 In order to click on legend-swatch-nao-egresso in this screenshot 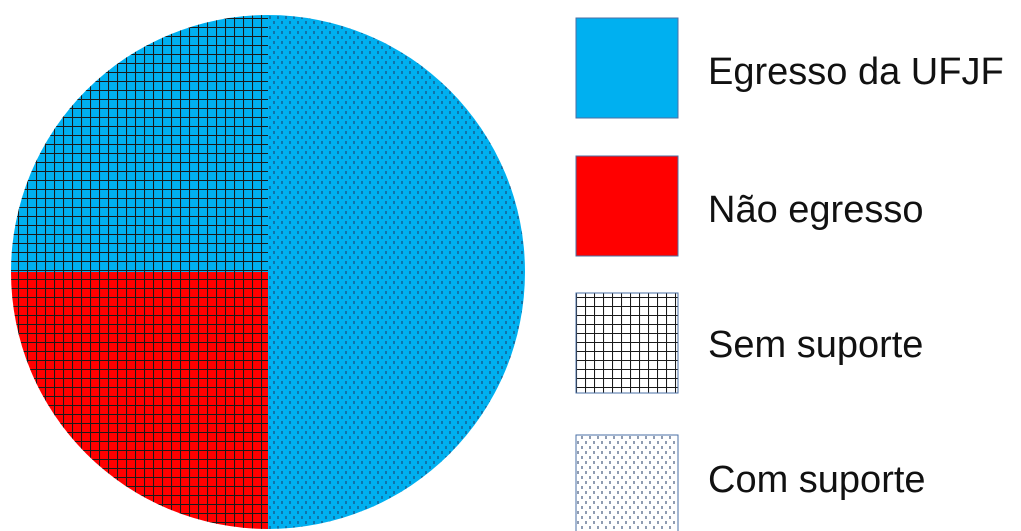, I will do `click(627, 206)`.